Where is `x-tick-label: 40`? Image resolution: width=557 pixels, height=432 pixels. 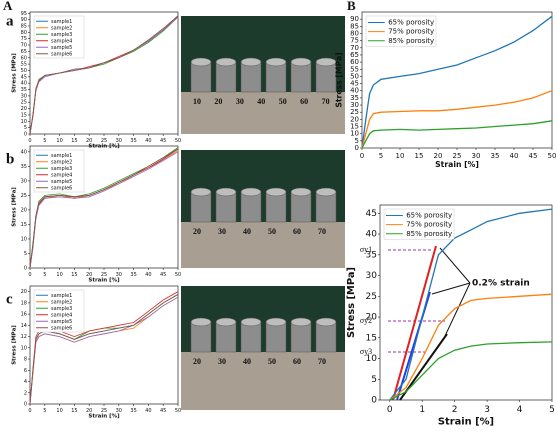 x-tick-label: 40 is located at coordinates (148, 275).